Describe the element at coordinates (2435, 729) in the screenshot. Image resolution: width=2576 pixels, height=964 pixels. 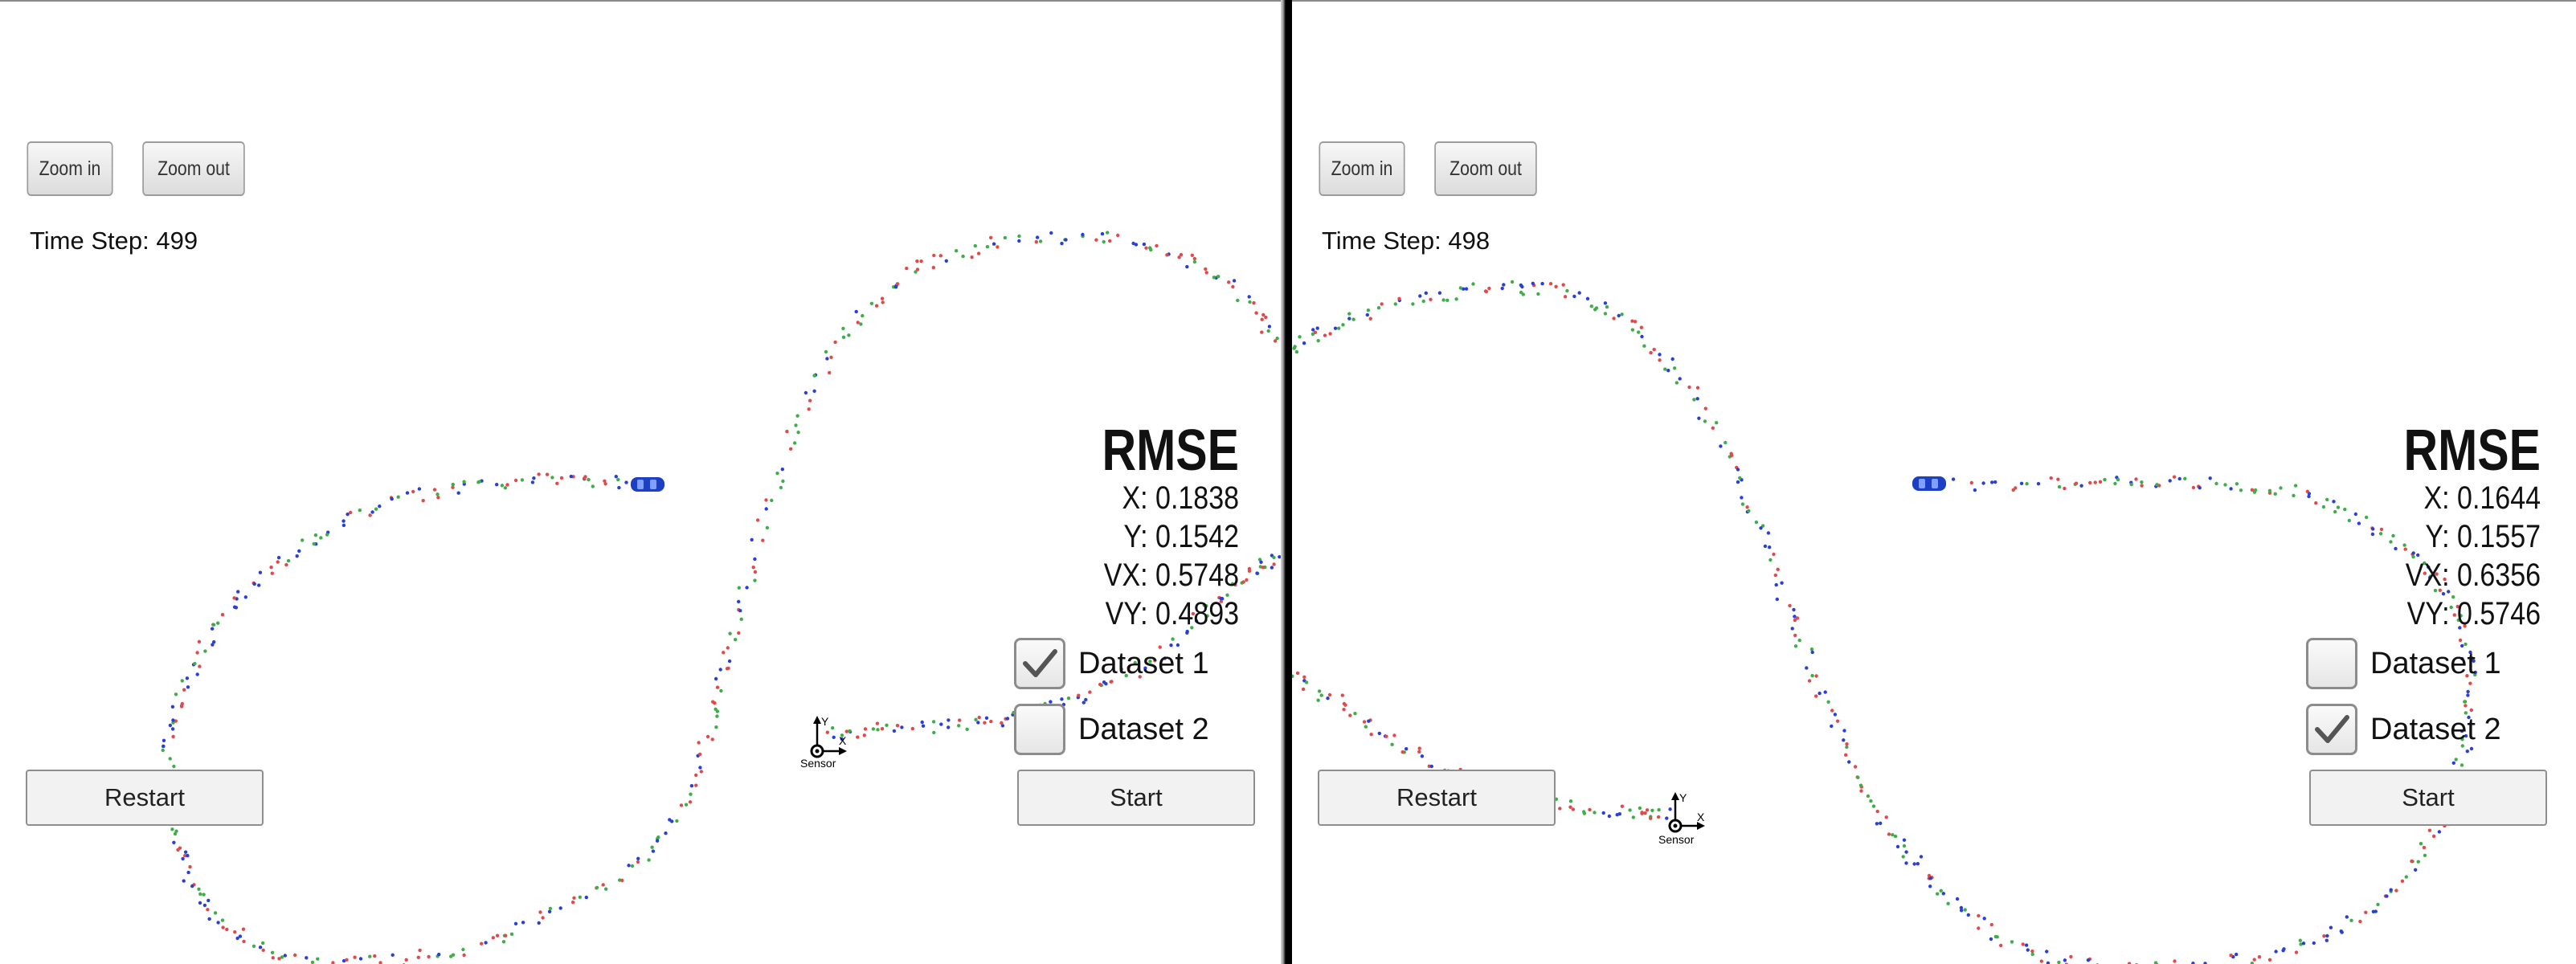
I see `dataset2-label: Dataset 2` at that location.